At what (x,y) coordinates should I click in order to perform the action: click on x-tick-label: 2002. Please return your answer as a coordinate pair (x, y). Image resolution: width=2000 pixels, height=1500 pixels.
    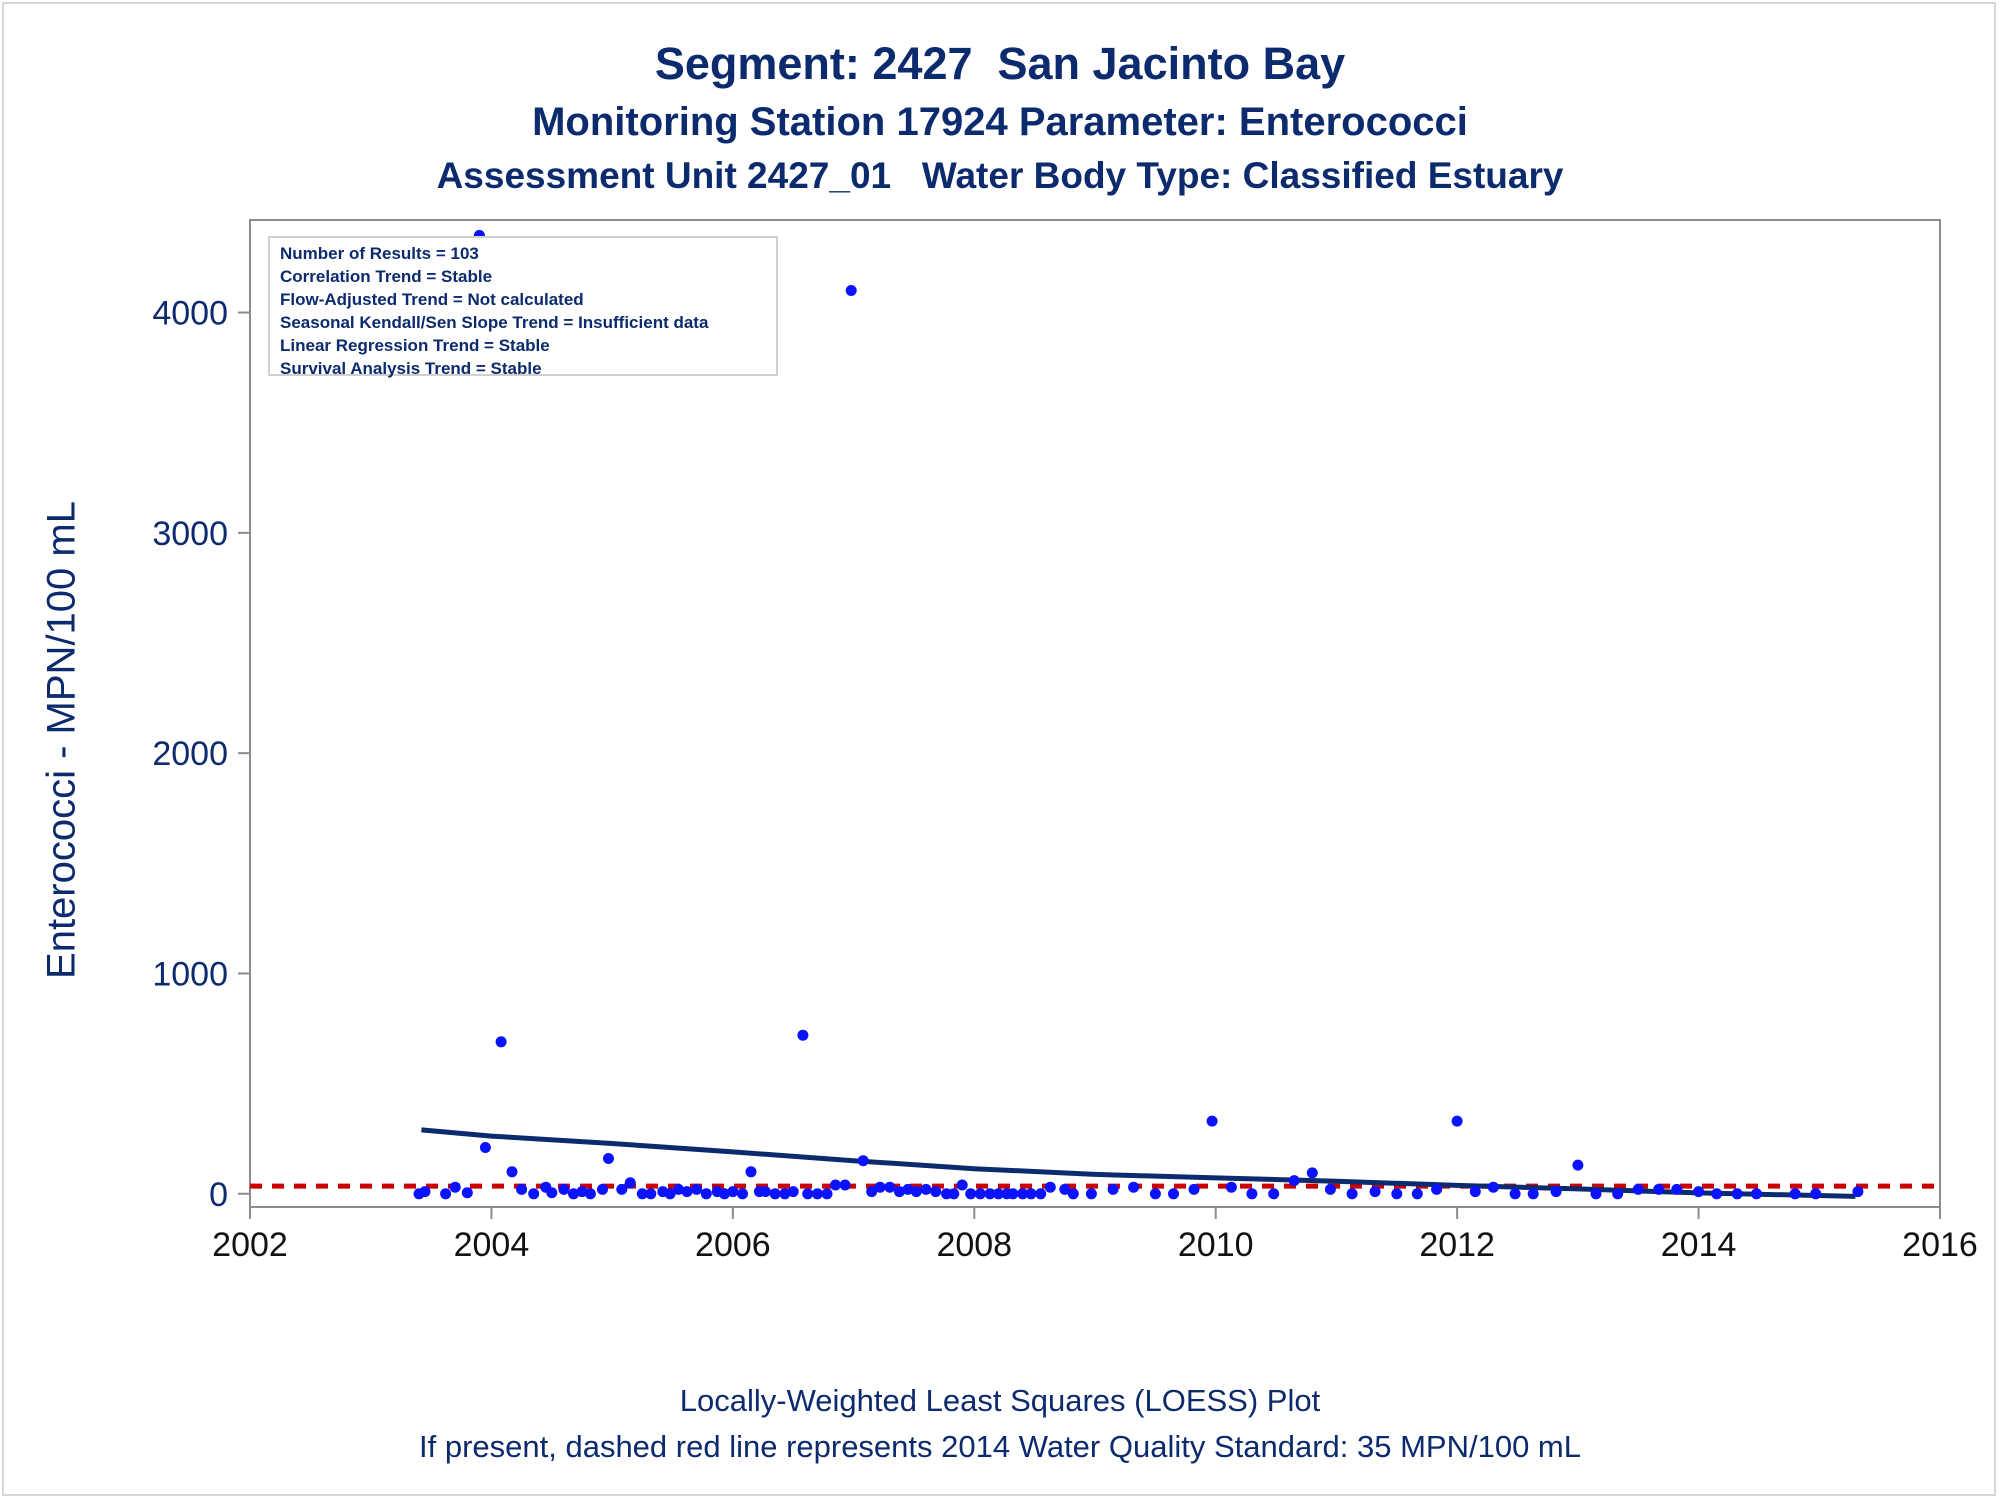
    Looking at the image, I should click on (250, 1245).